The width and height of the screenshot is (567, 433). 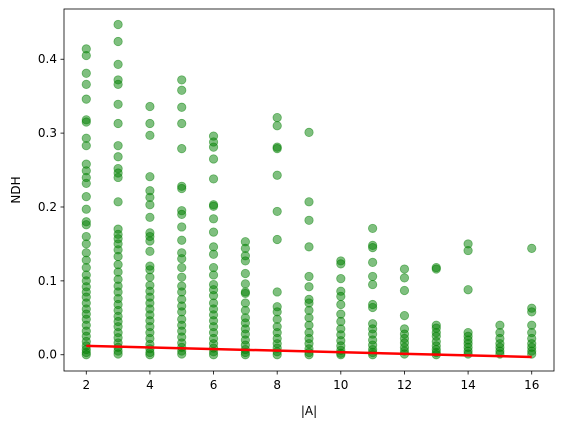 What do you see at coordinates (86, 385) in the screenshot?
I see `x-tick-label: 2` at bounding box center [86, 385].